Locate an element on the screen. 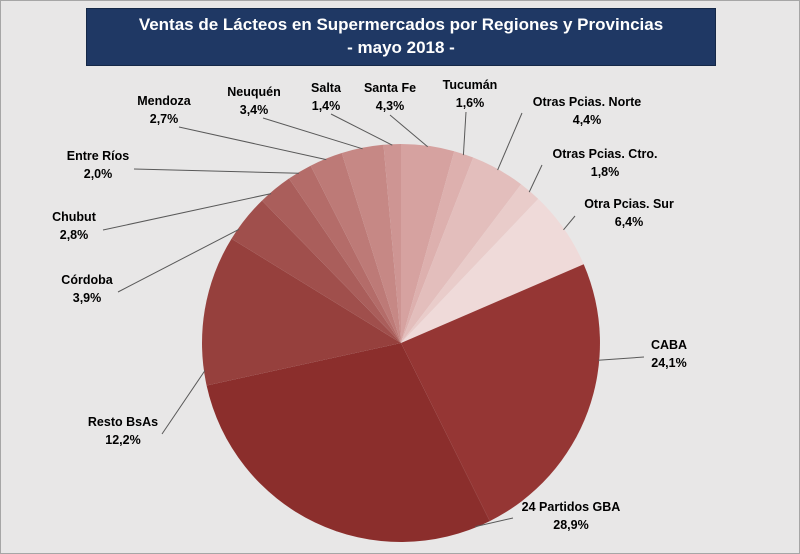 This screenshot has width=800, height=554. slice-label-resto-bsas: Resto BsAs 12,2% is located at coordinates (123, 431).